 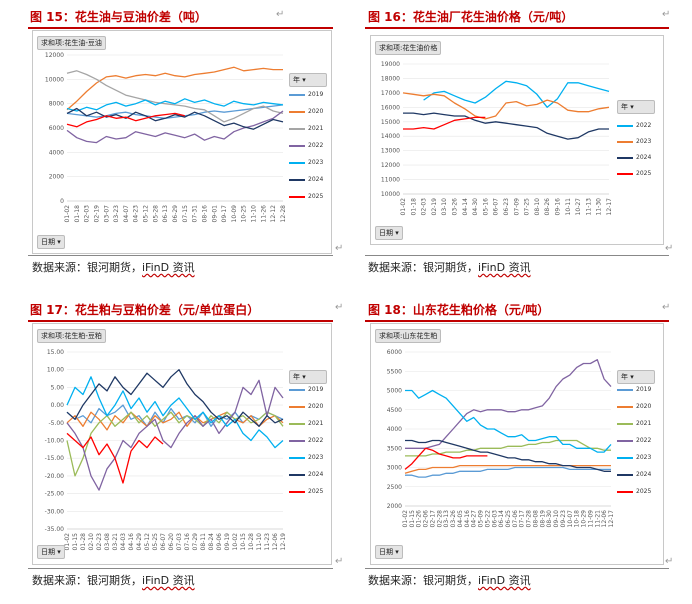 I want to click on x-tick-label: 10-27, so click(x=578, y=207).